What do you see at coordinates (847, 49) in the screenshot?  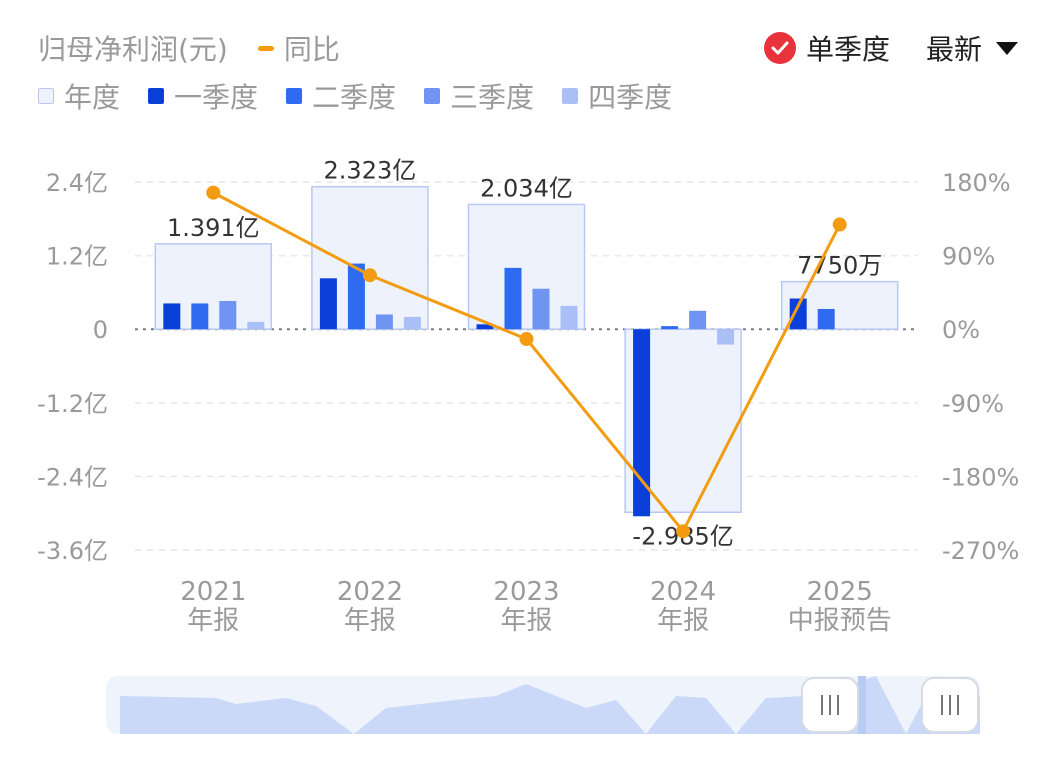 I see `single-quarter-toggle: 单季度` at bounding box center [847, 49].